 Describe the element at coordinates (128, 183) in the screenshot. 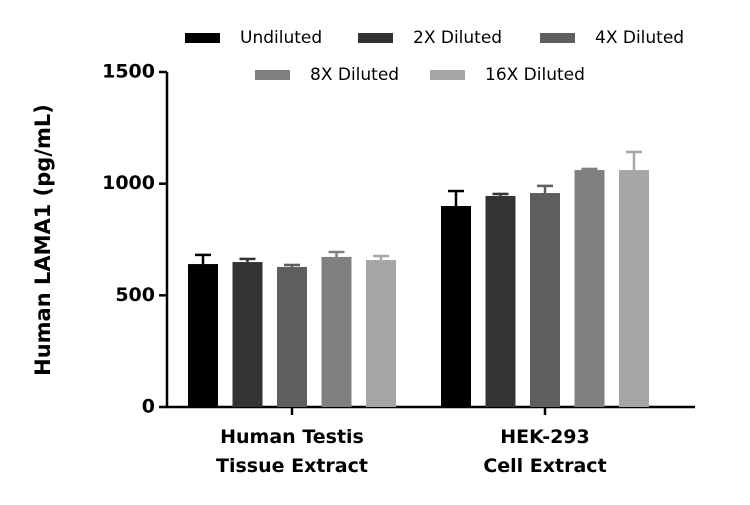

I see `y-tick-label: 1000` at that location.